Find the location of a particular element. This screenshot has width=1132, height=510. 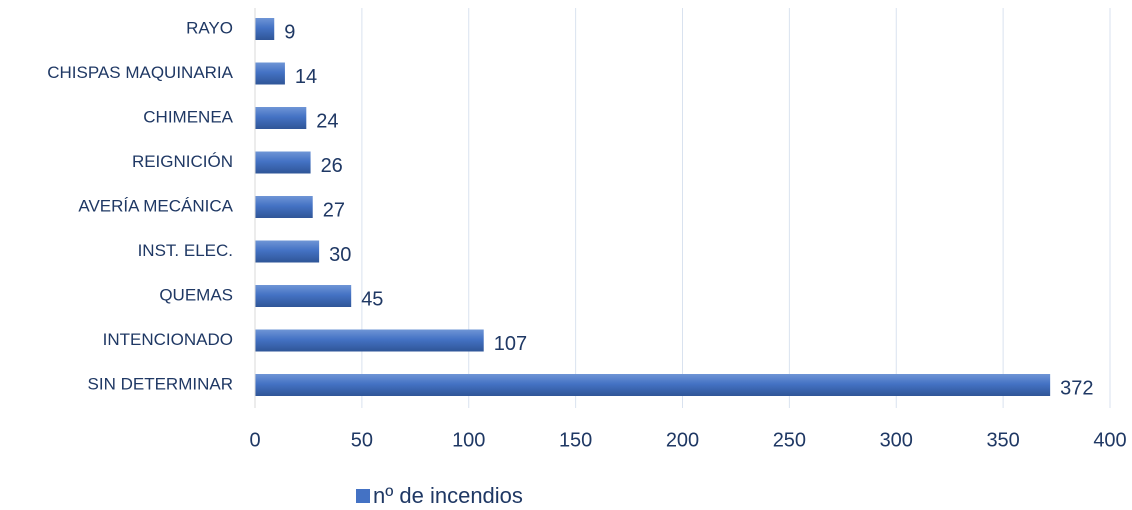

x-tick-label: 400 is located at coordinates (1109, 440).